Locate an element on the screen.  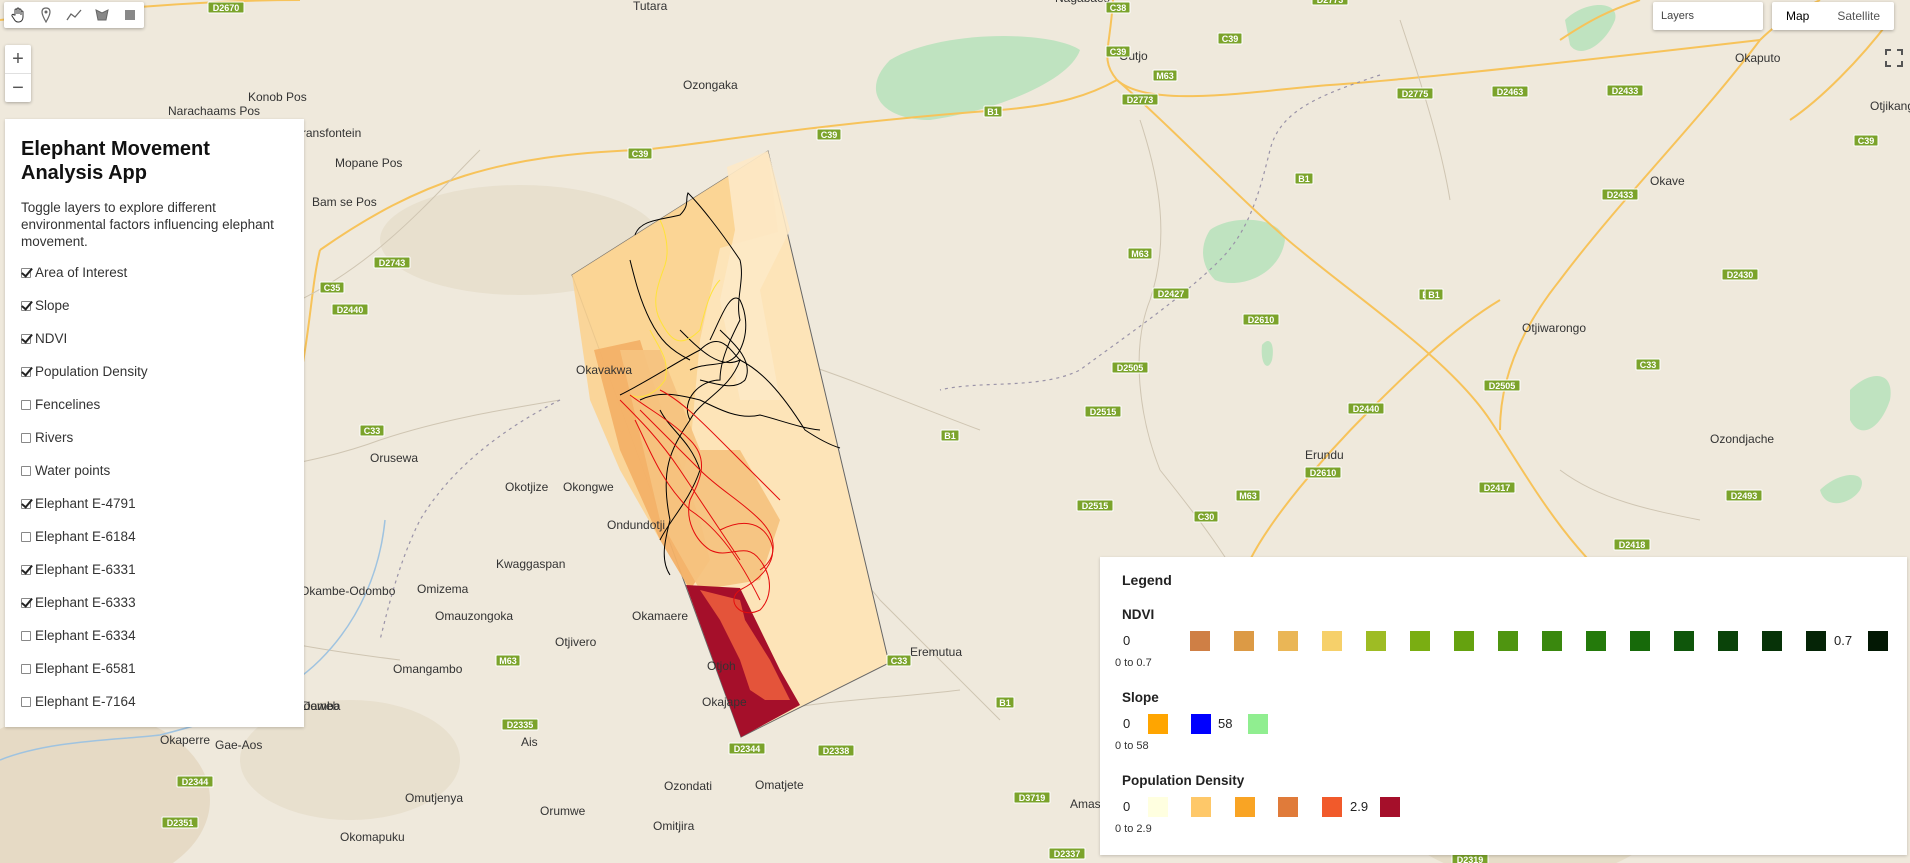
road-shield: B1 is located at coordinates (993, 111).